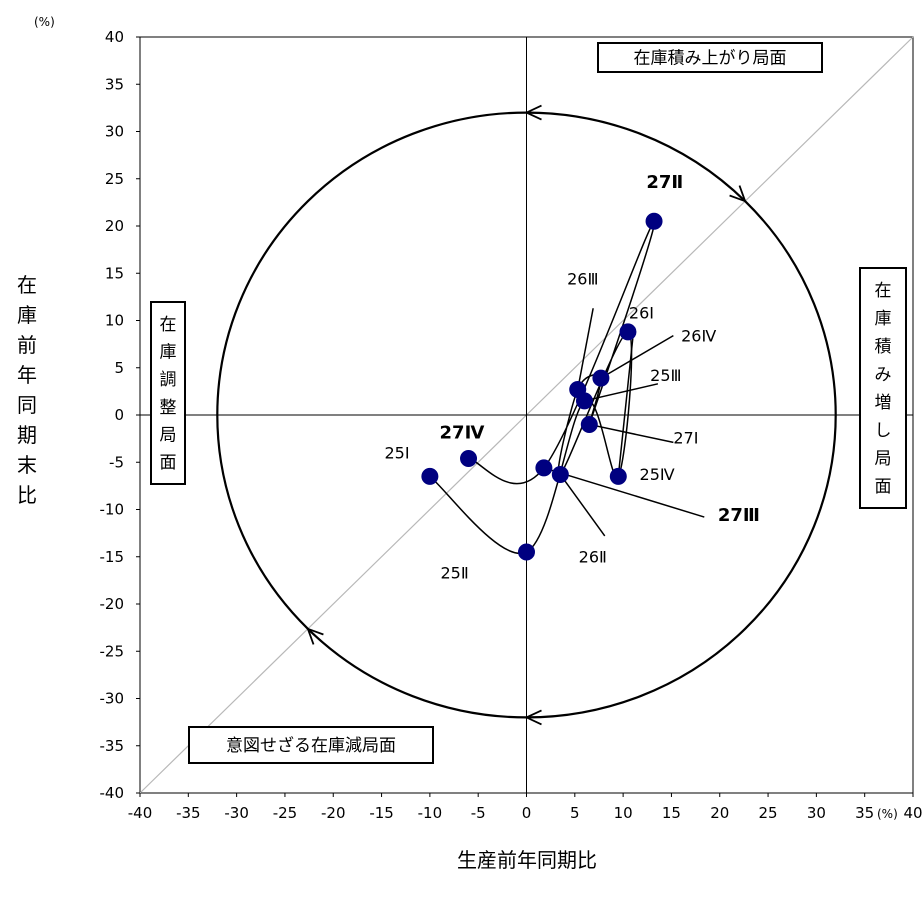 This screenshot has height=900, width=923. I want to click on phase-box-adjustment, so click(168, 393).